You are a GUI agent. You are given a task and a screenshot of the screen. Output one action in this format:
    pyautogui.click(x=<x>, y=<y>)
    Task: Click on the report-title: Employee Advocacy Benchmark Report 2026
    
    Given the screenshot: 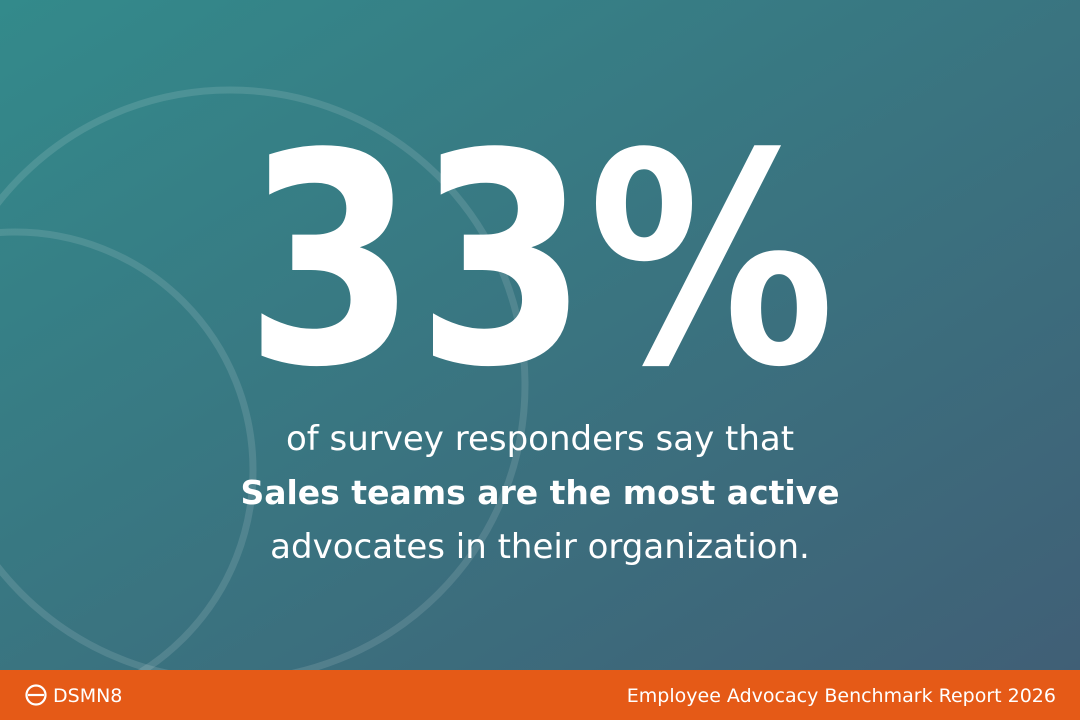 What is the action you would take?
    pyautogui.click(x=841, y=696)
    